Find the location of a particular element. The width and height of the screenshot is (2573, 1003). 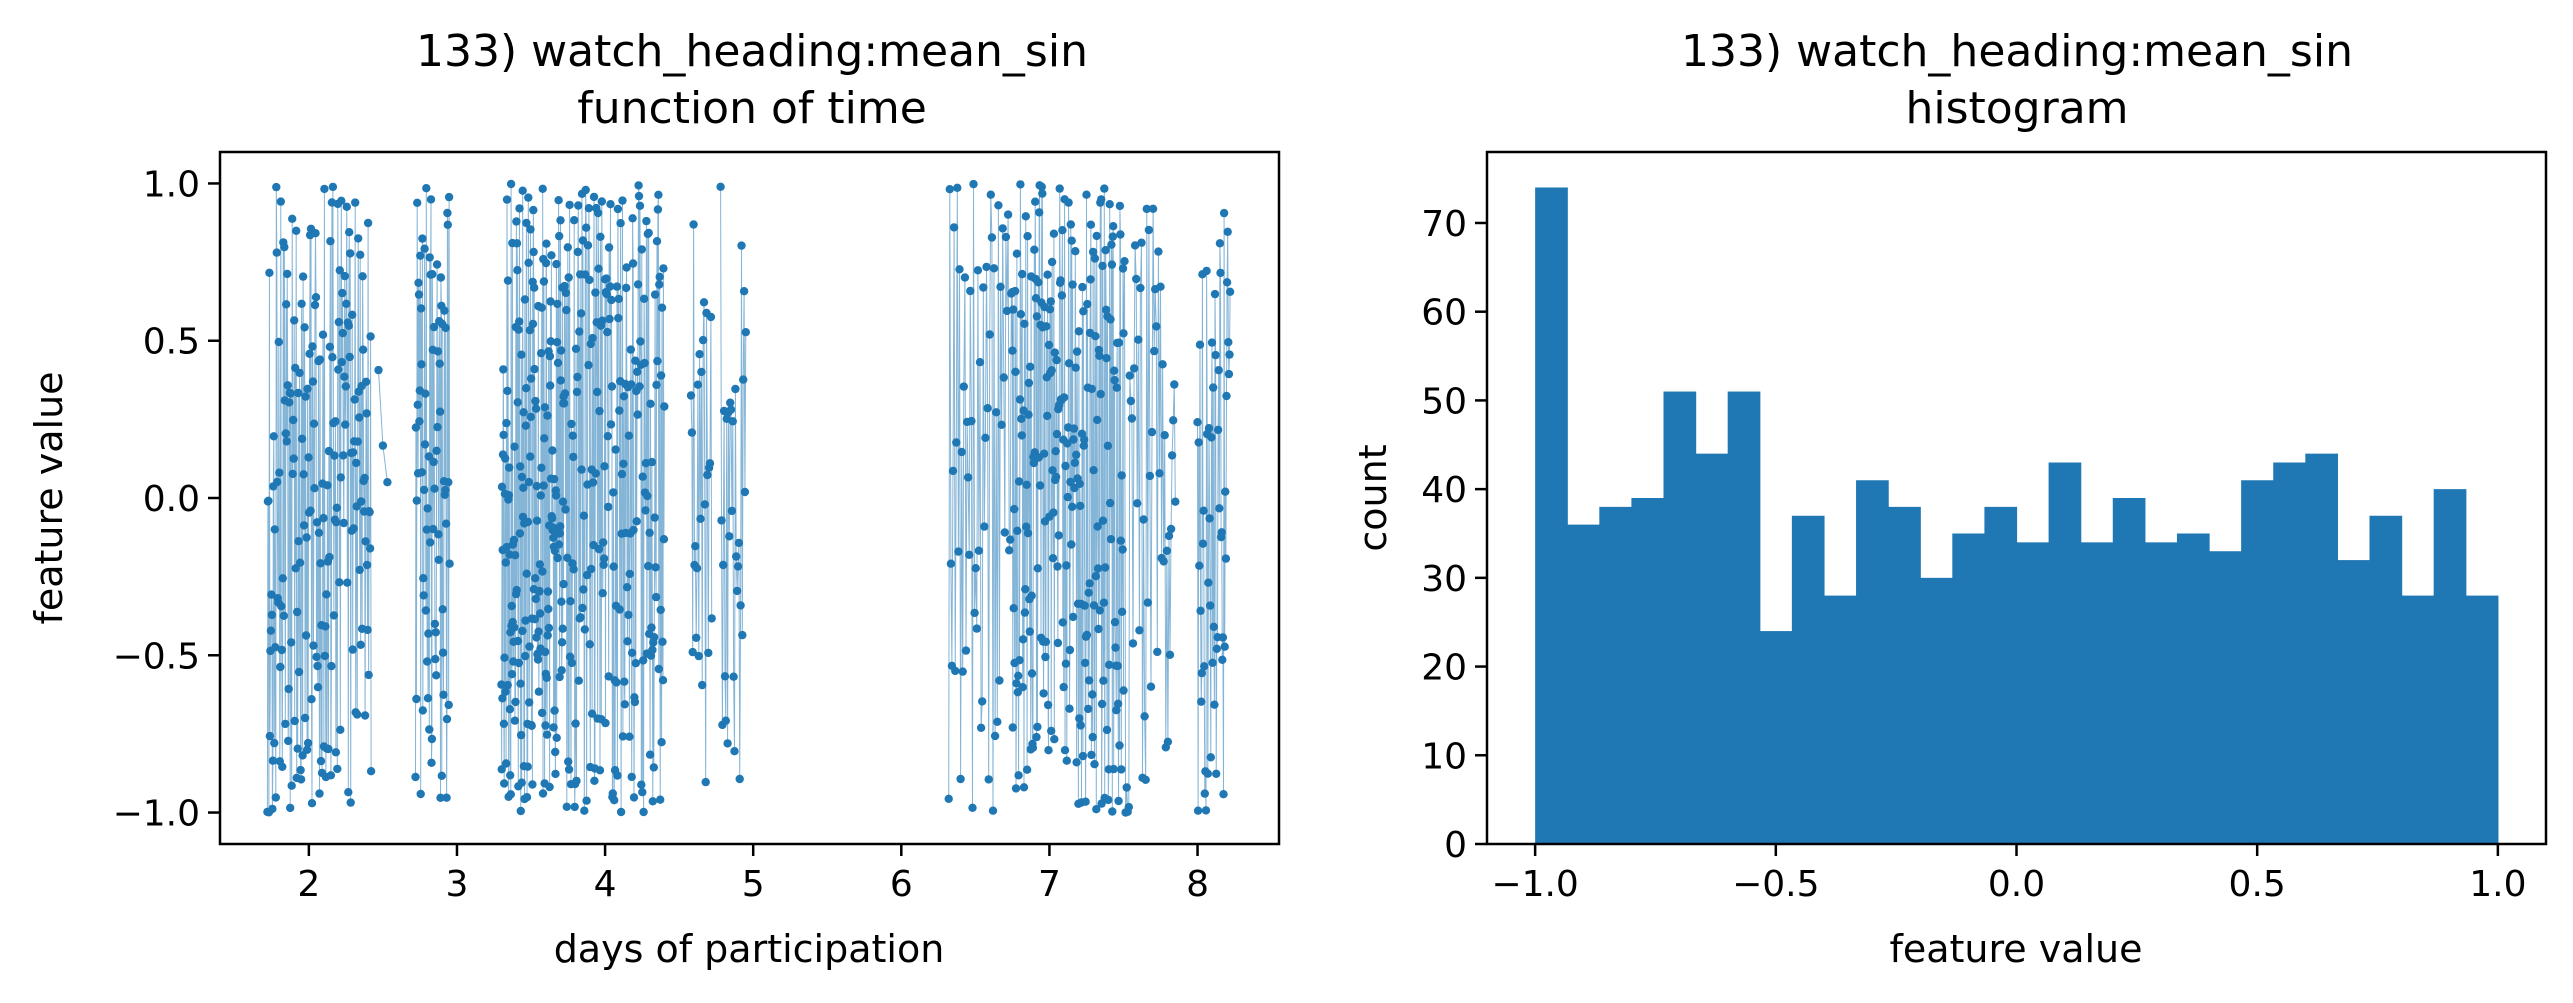

x-tick-label: 7 is located at coordinates (1049, 884).